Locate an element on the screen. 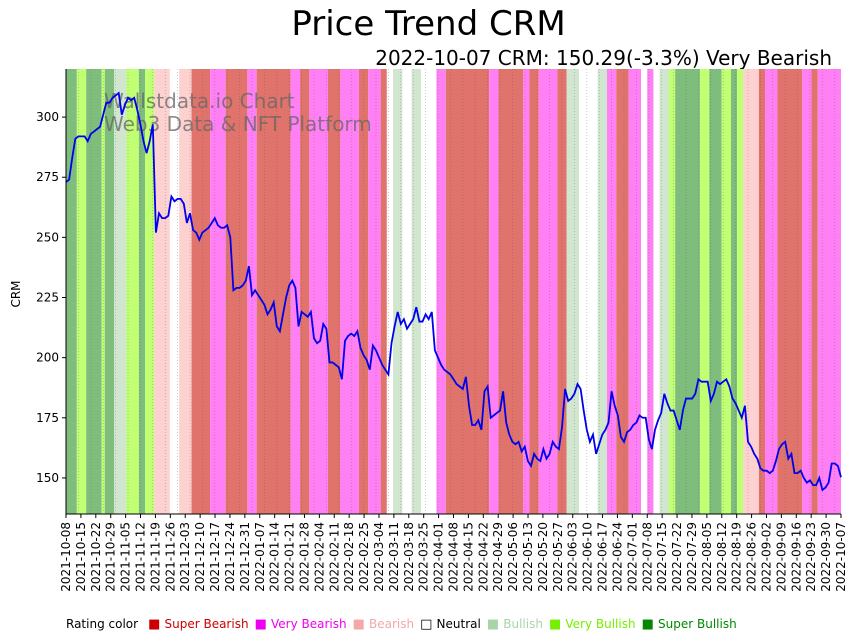  legend-label: Super Bearish is located at coordinates (206, 624).